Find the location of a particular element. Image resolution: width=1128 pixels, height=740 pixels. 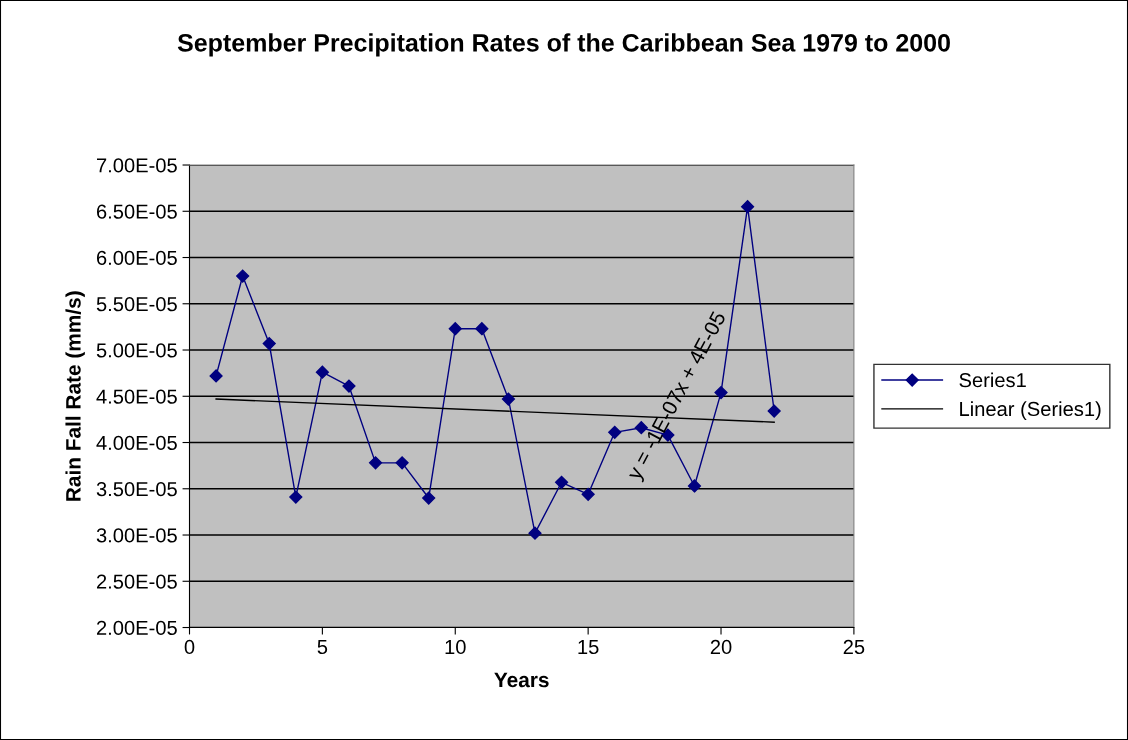

x-tick-label: 10 is located at coordinates (455, 647).